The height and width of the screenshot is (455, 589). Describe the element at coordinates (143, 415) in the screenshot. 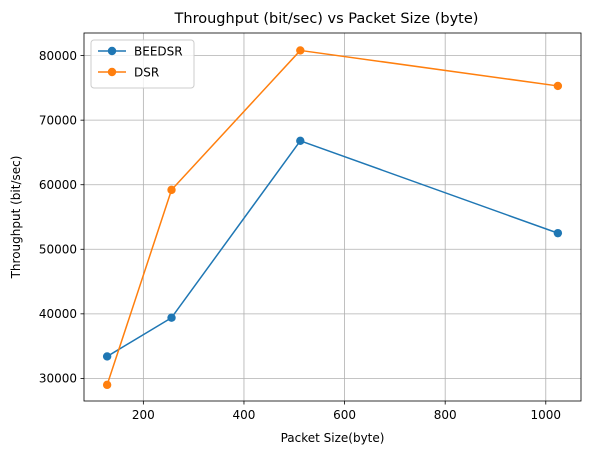

I see `x-tick-label: 200` at that location.